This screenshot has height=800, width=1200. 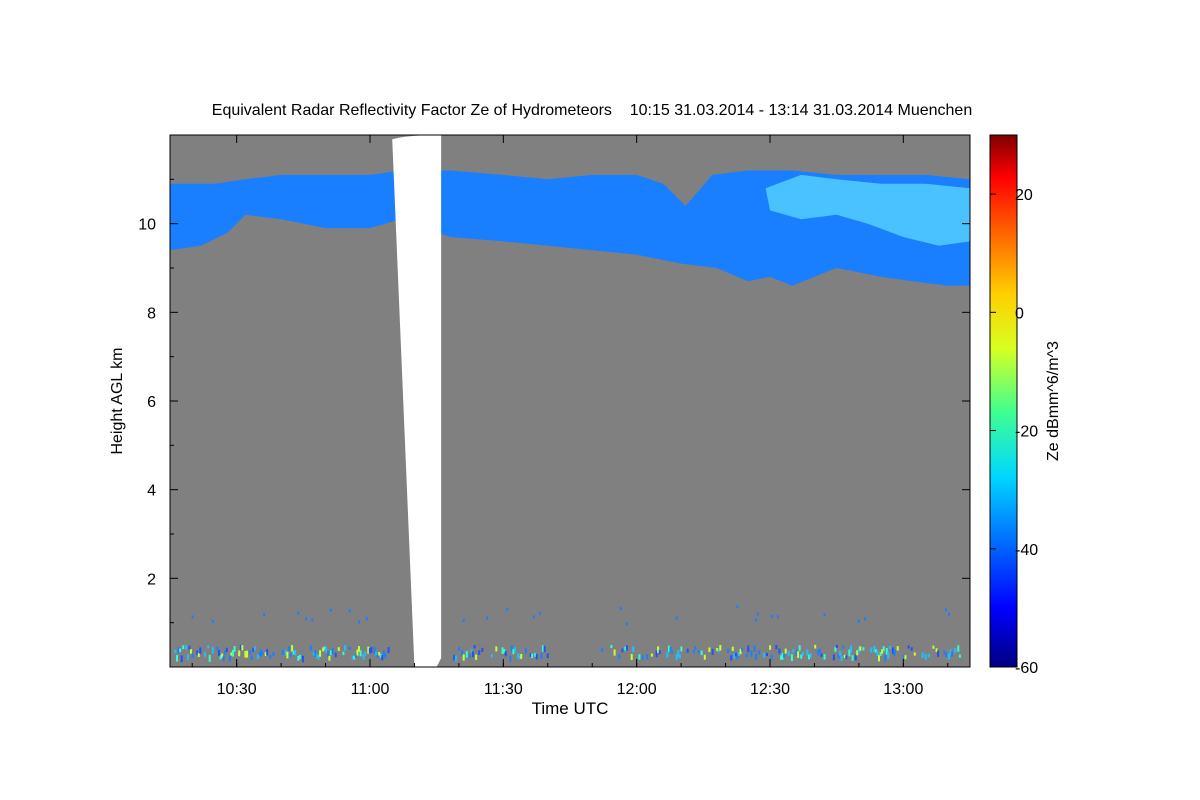 I want to click on x-tick-label: 11:30, so click(x=503, y=689).